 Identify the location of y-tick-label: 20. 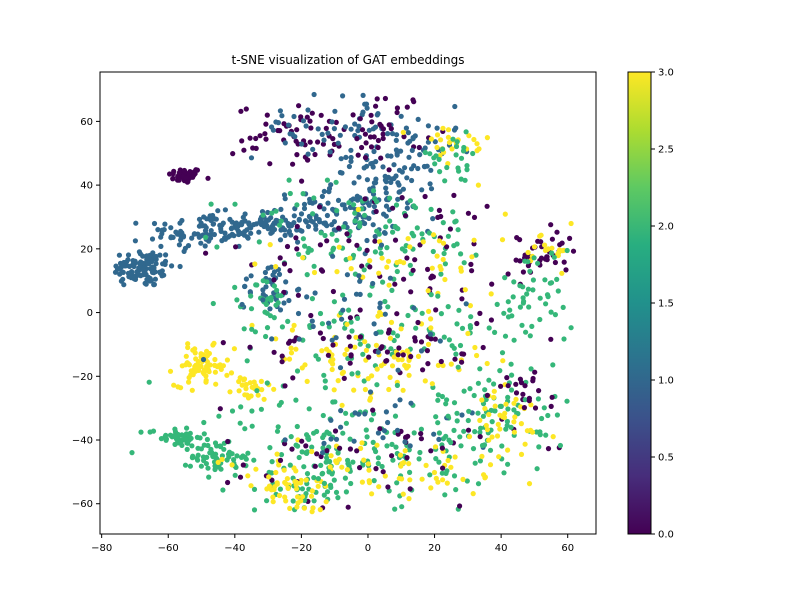
(86, 249).